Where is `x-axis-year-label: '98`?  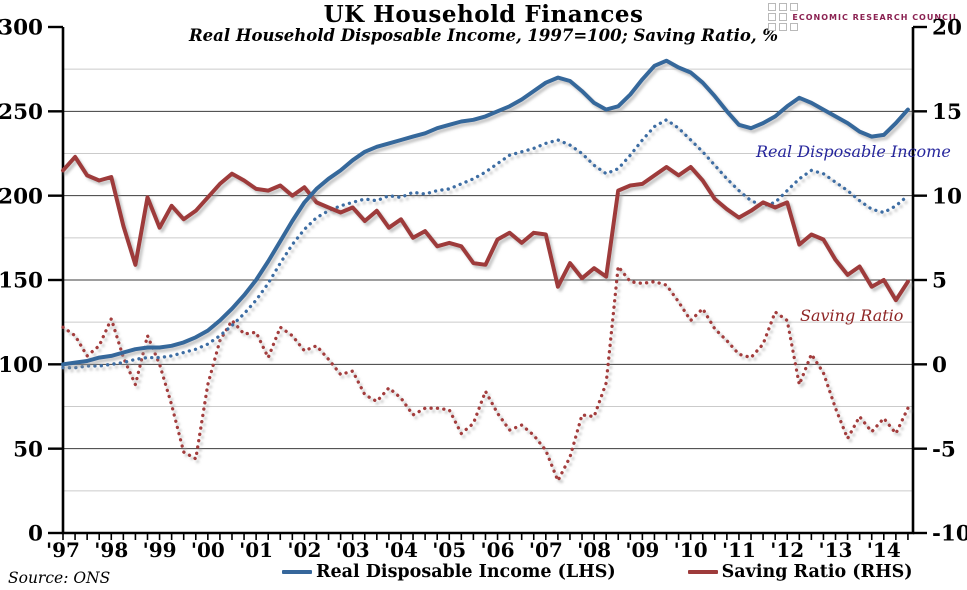
x-axis-year-label: '98 is located at coordinates (111, 550).